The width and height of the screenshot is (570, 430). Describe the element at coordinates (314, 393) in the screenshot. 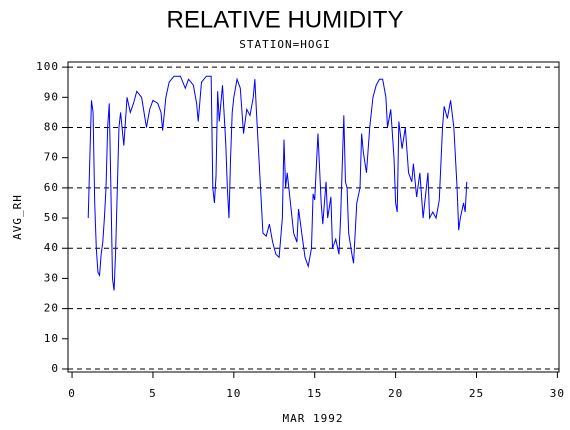

I see `x-tick-label: 15` at that location.